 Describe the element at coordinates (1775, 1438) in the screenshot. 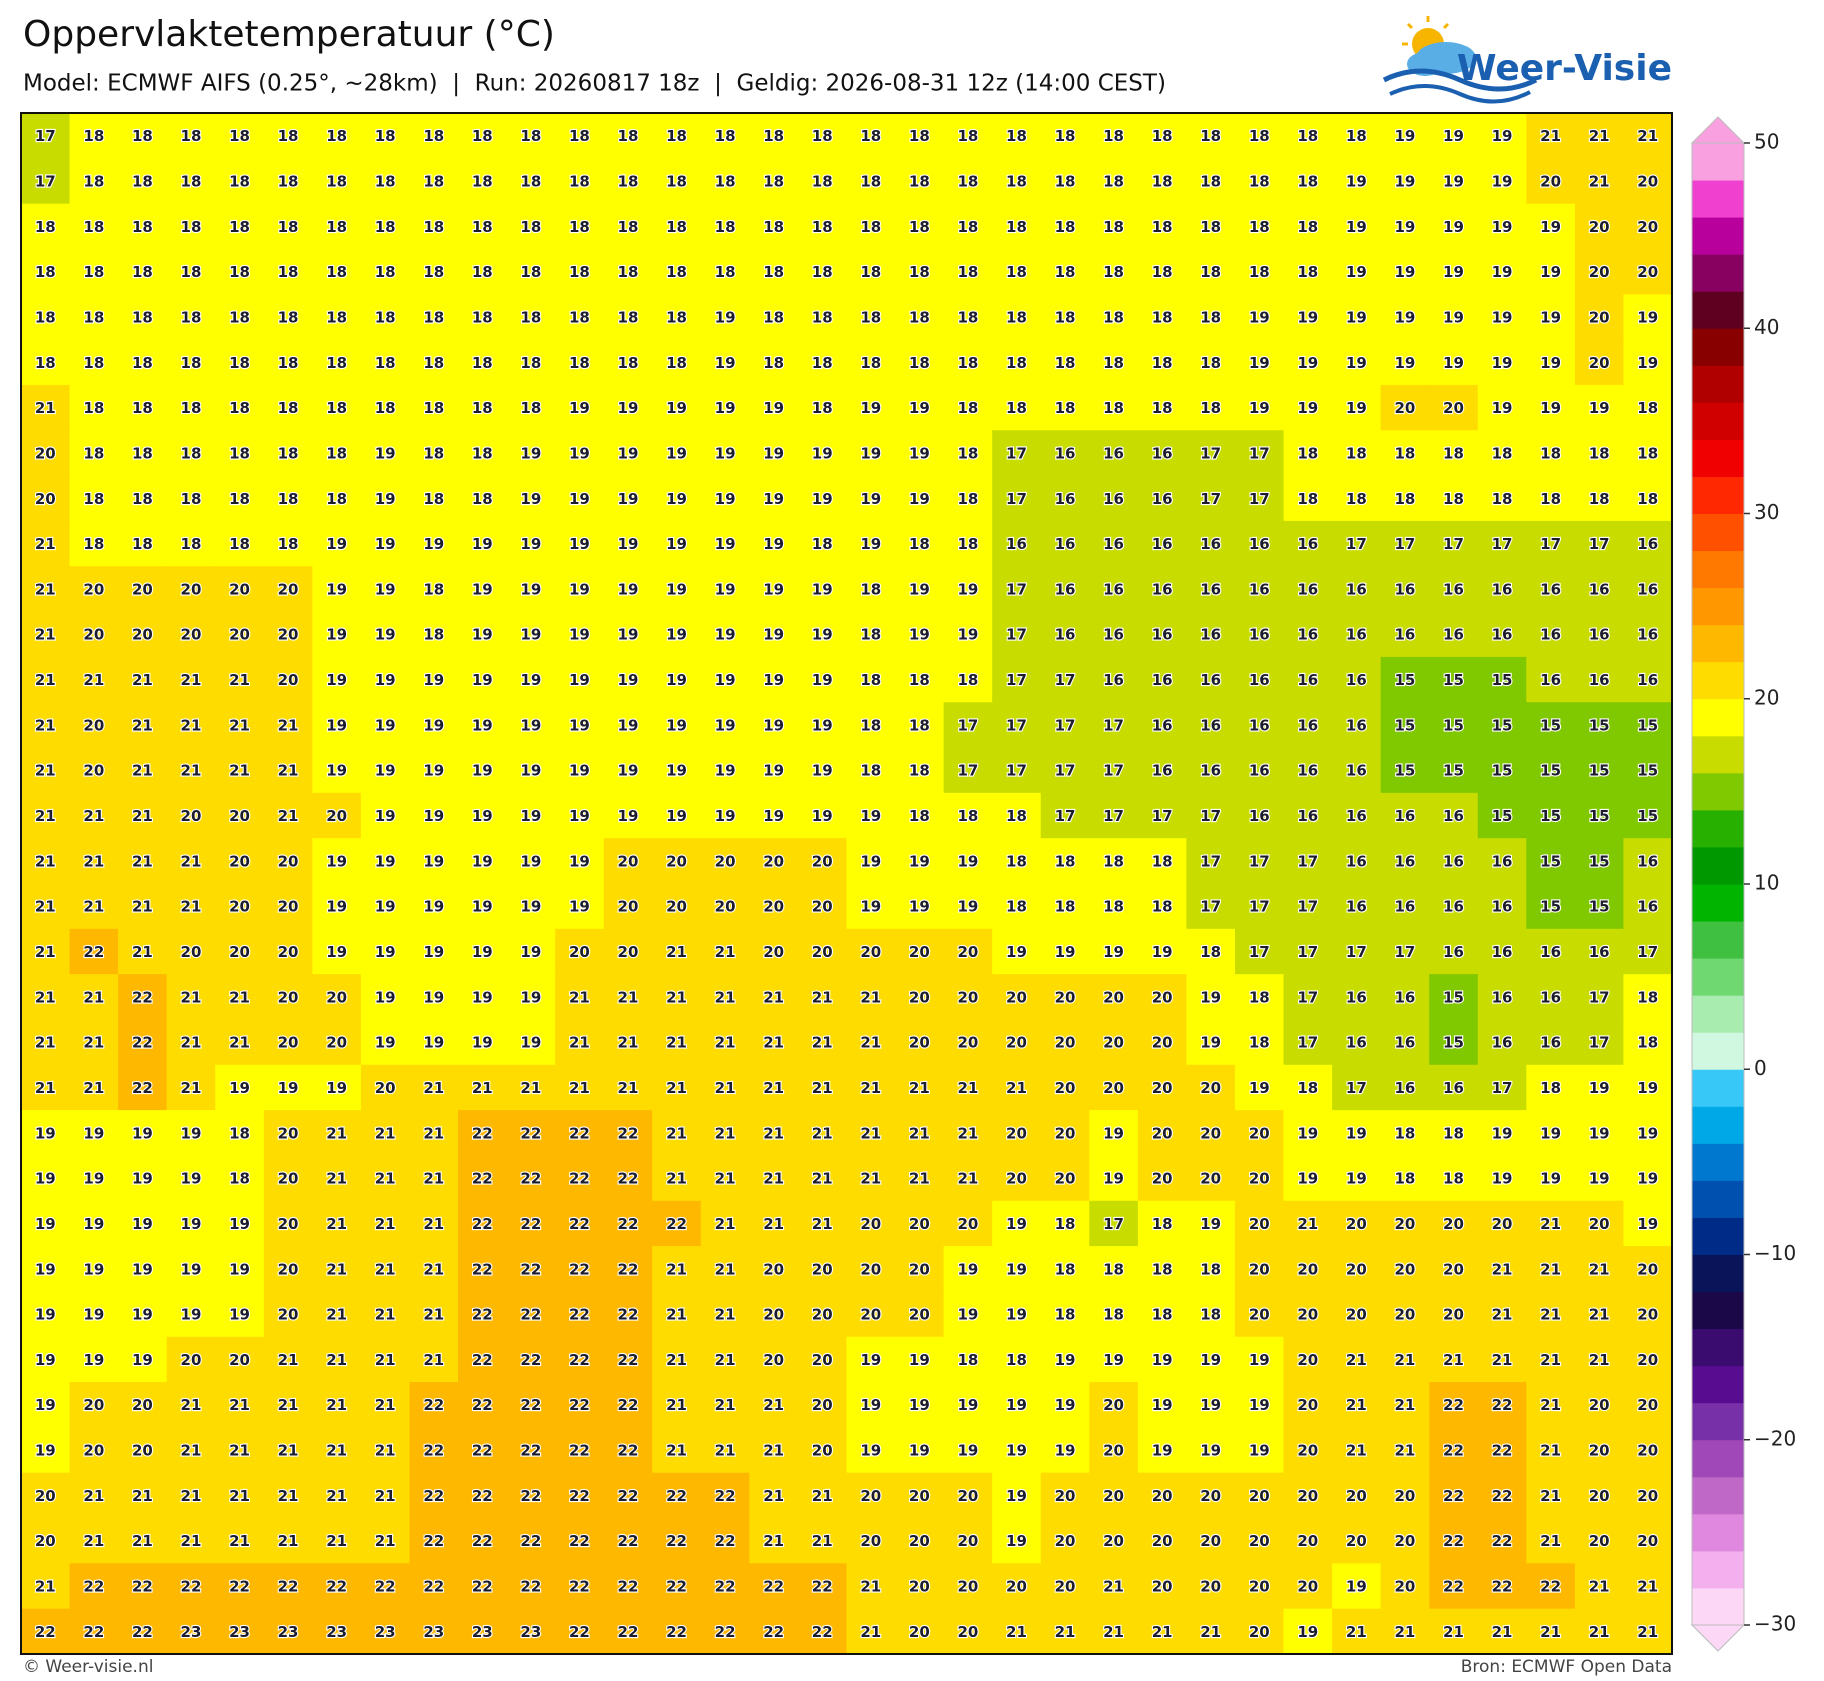

I see `colorbar-tick-label: −20` at that location.